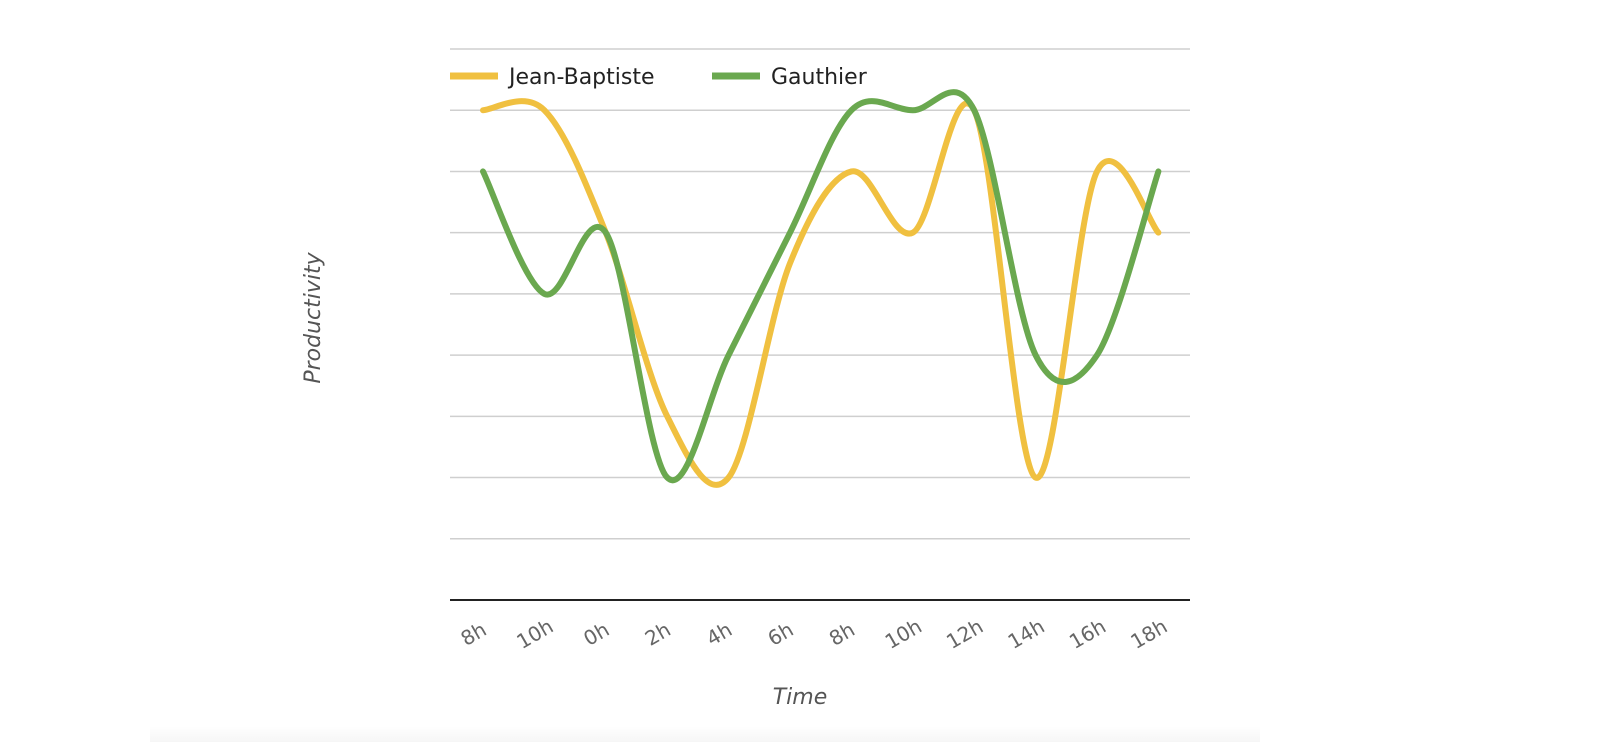 The width and height of the screenshot is (1600, 742). I want to click on x-tick-label: 16h, so click(1087, 634).